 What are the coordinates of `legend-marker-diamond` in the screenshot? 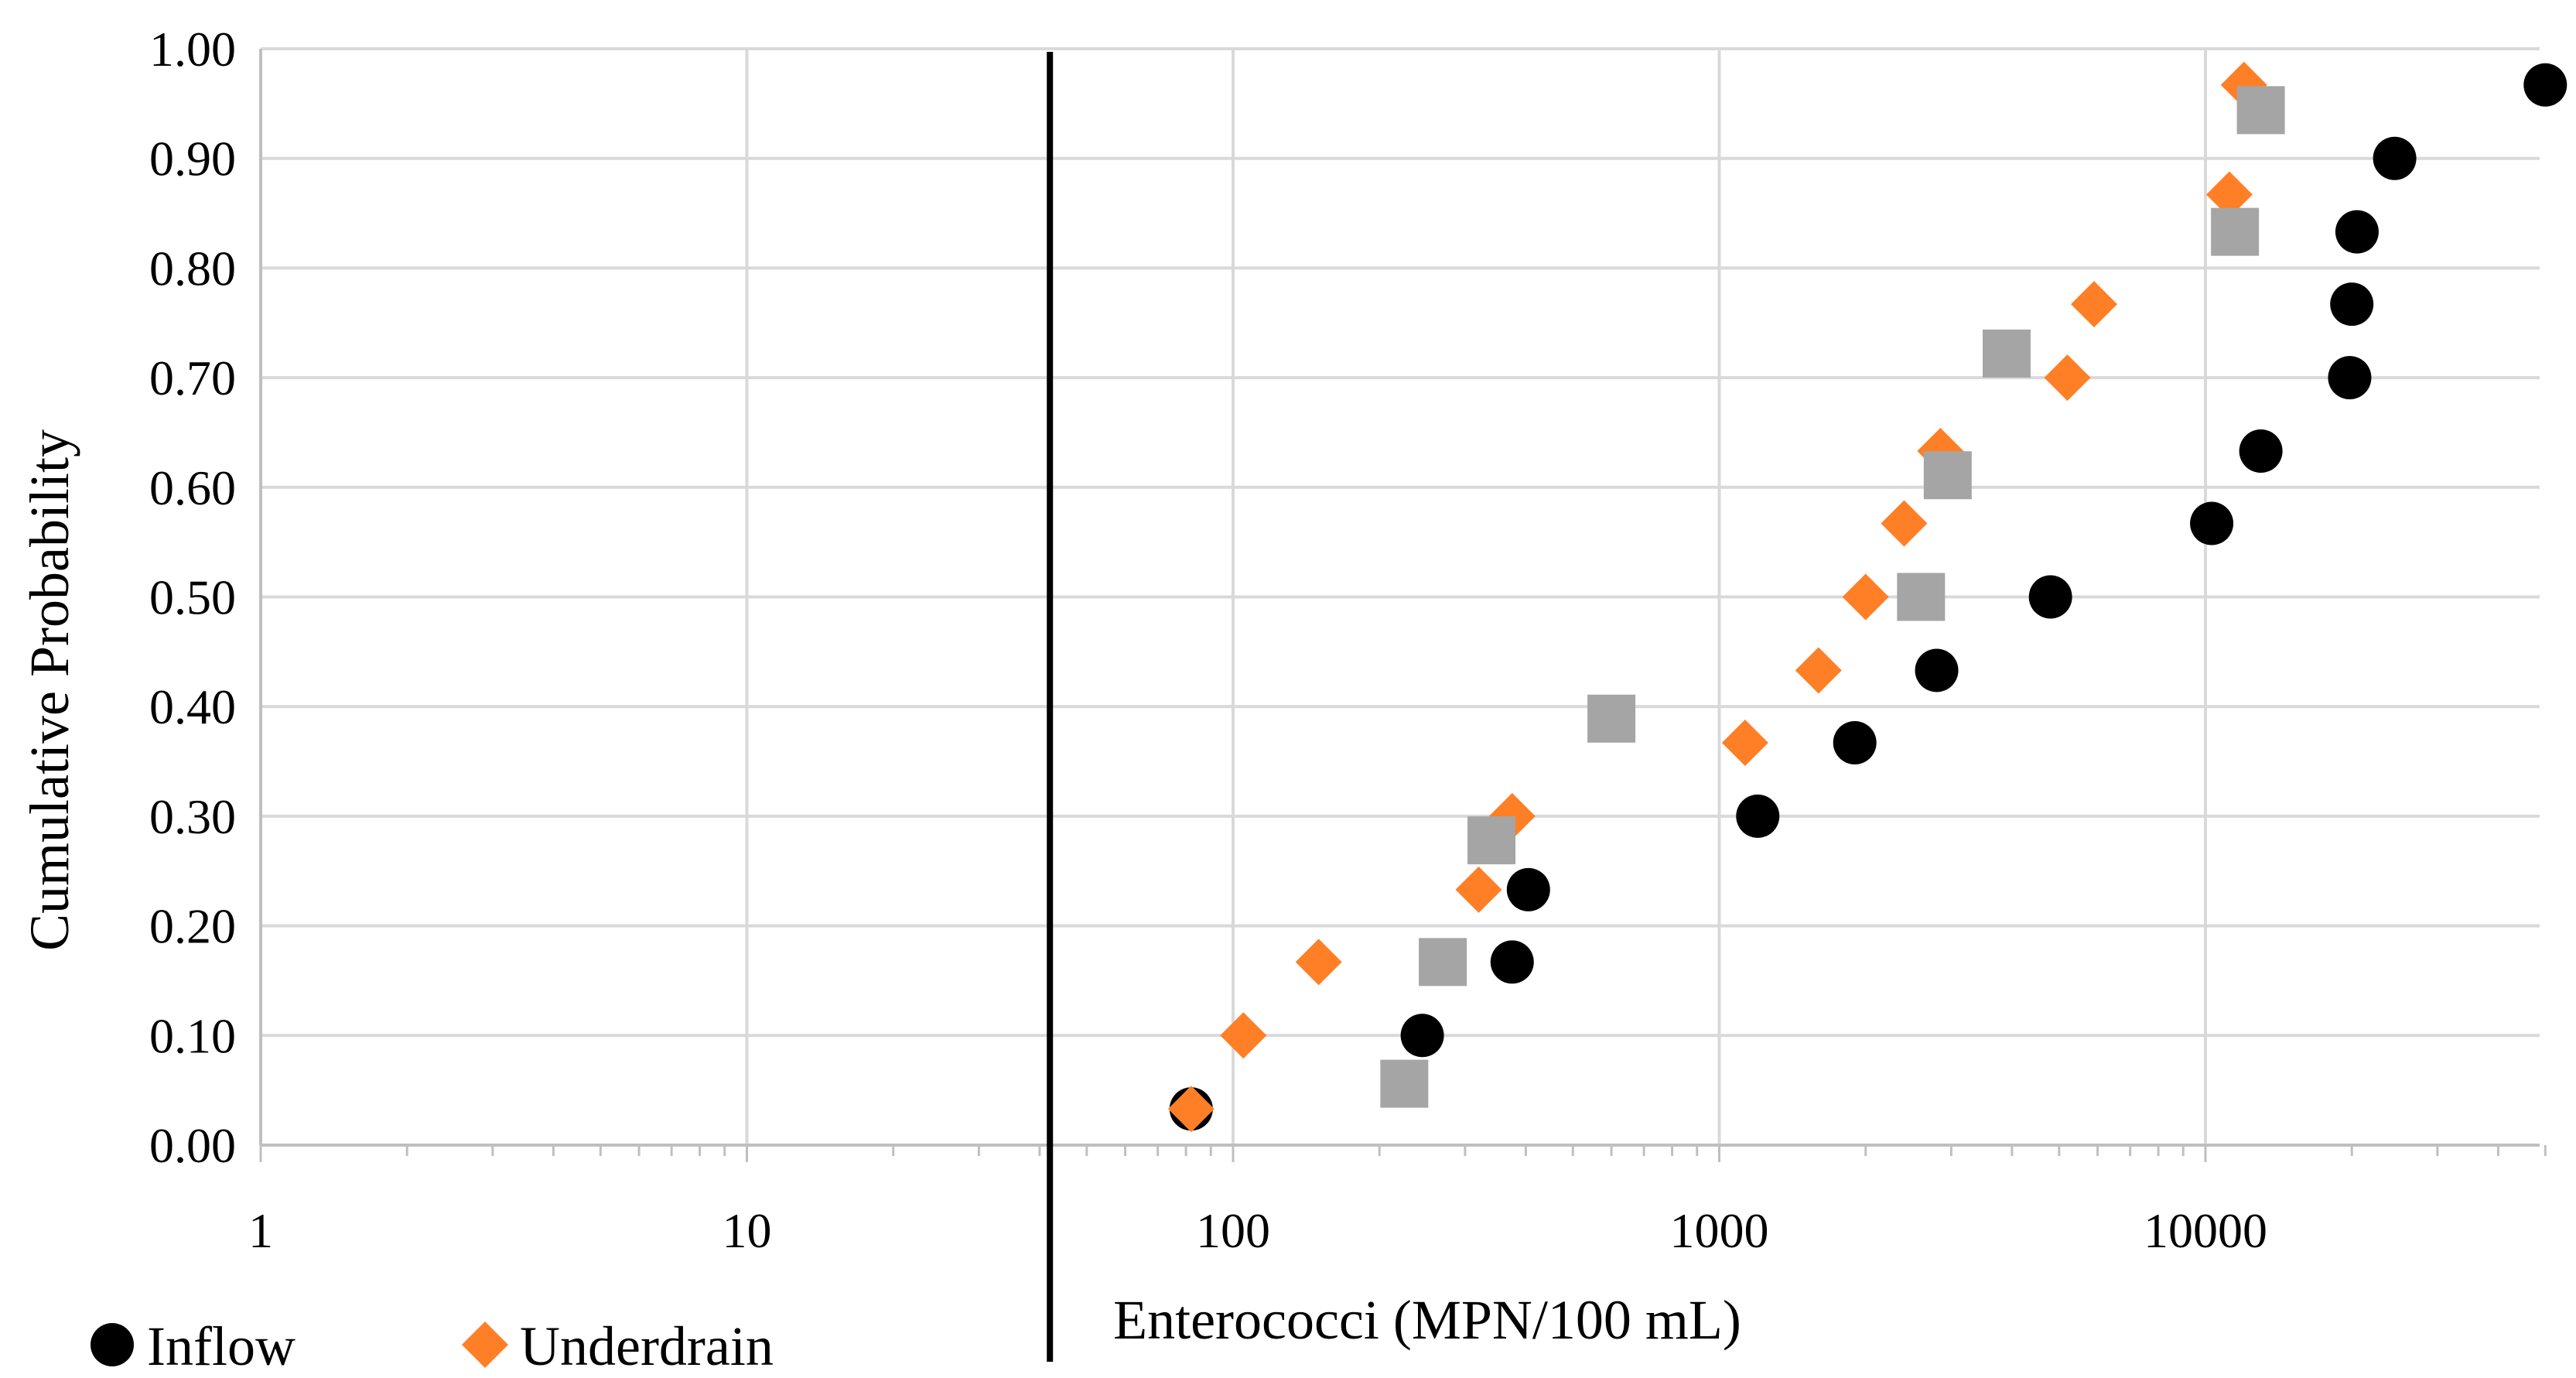 It's located at (485, 1345).